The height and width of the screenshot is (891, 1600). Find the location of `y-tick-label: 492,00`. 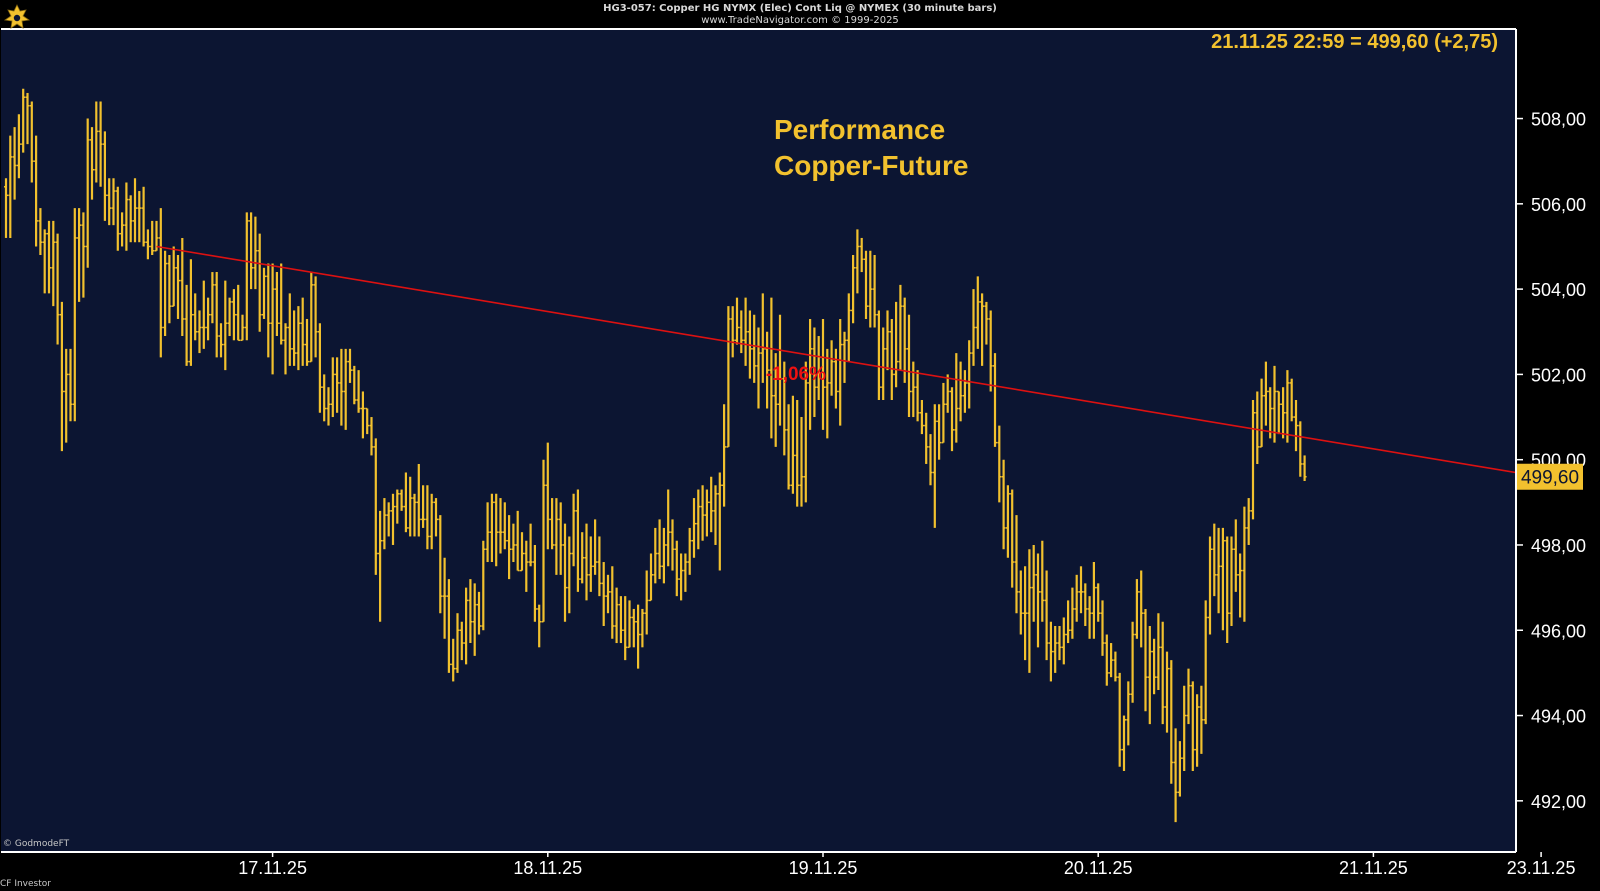

y-tick-label: 492,00 is located at coordinates (1558, 802).